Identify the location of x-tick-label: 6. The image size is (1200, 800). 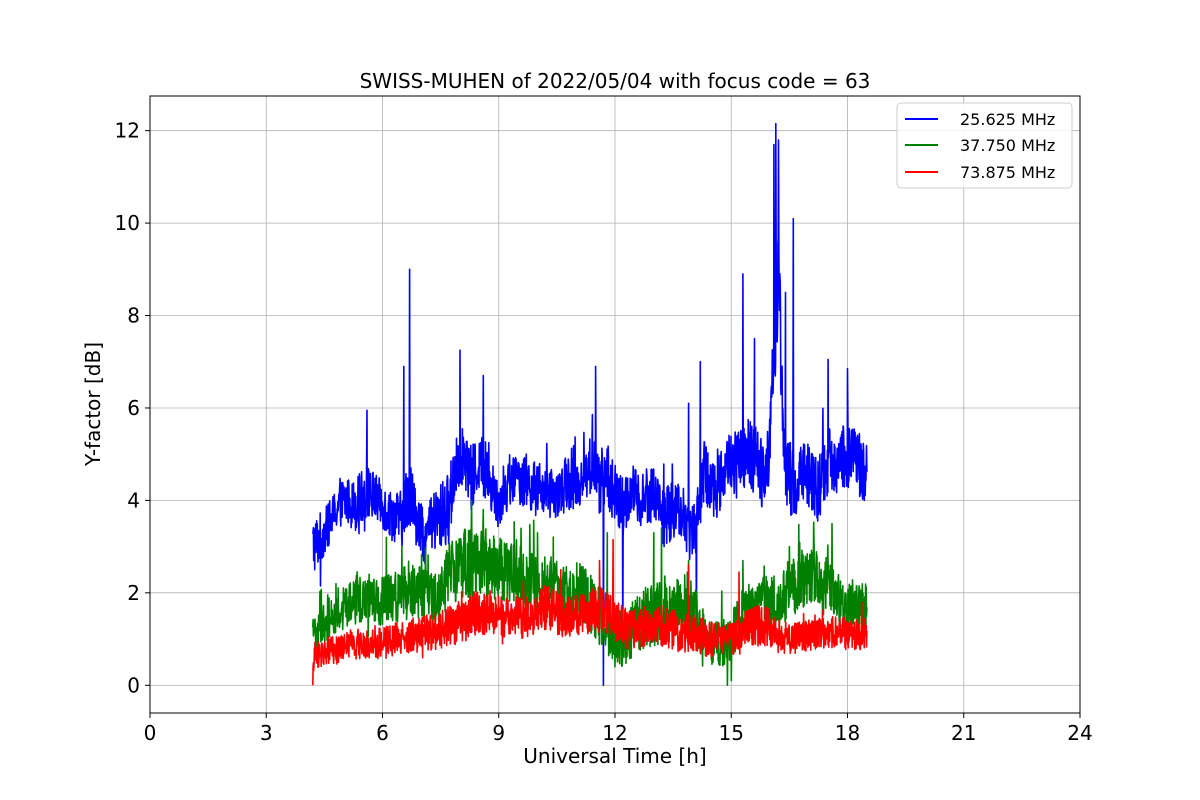
(382, 733).